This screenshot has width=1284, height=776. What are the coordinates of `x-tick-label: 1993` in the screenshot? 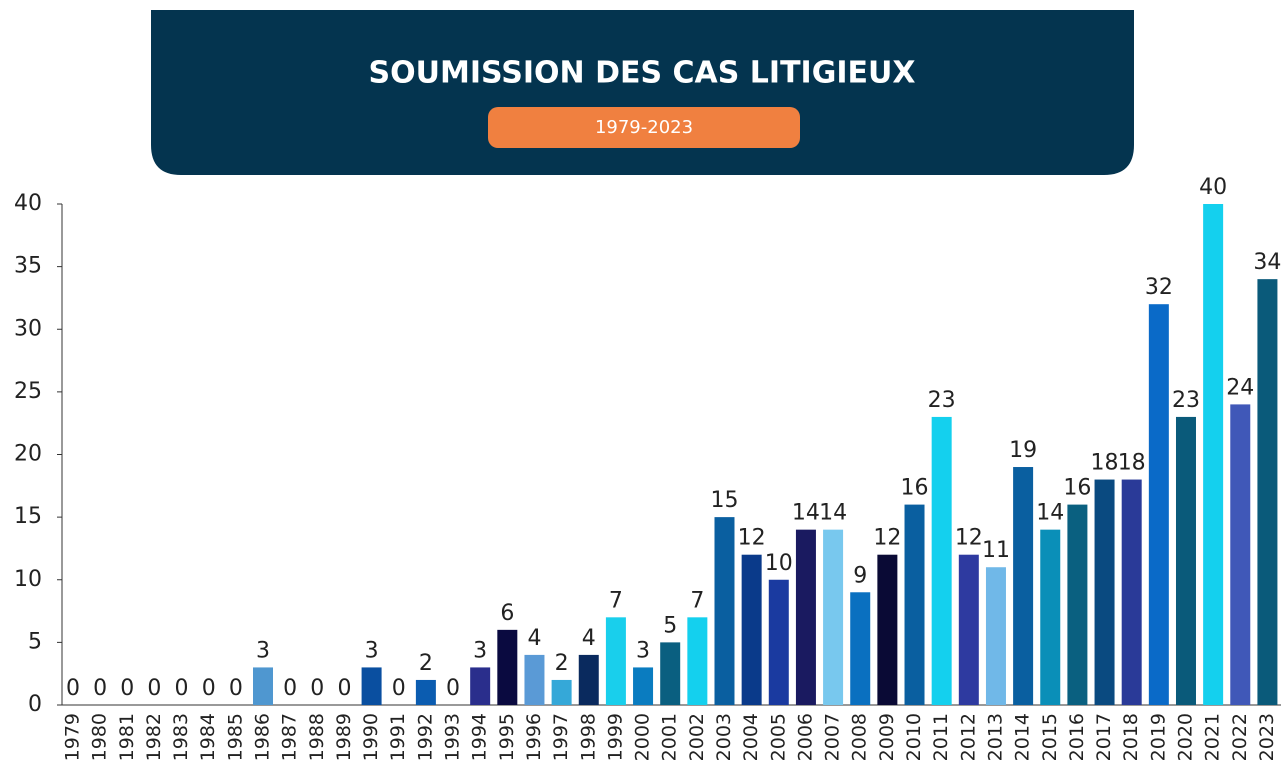 It's located at (453, 737).